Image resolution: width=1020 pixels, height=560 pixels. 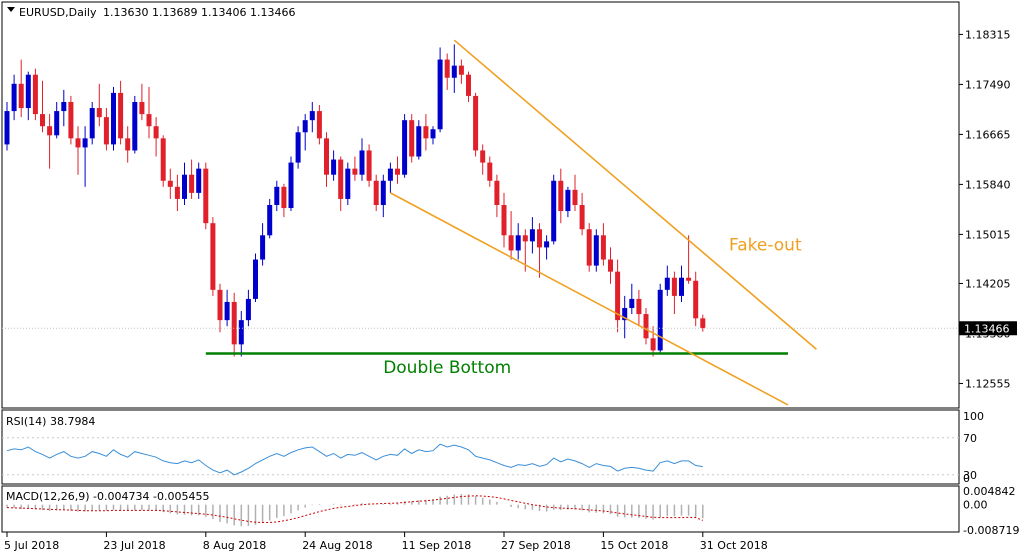 I want to click on lower-channel-line, so click(x=589, y=299).